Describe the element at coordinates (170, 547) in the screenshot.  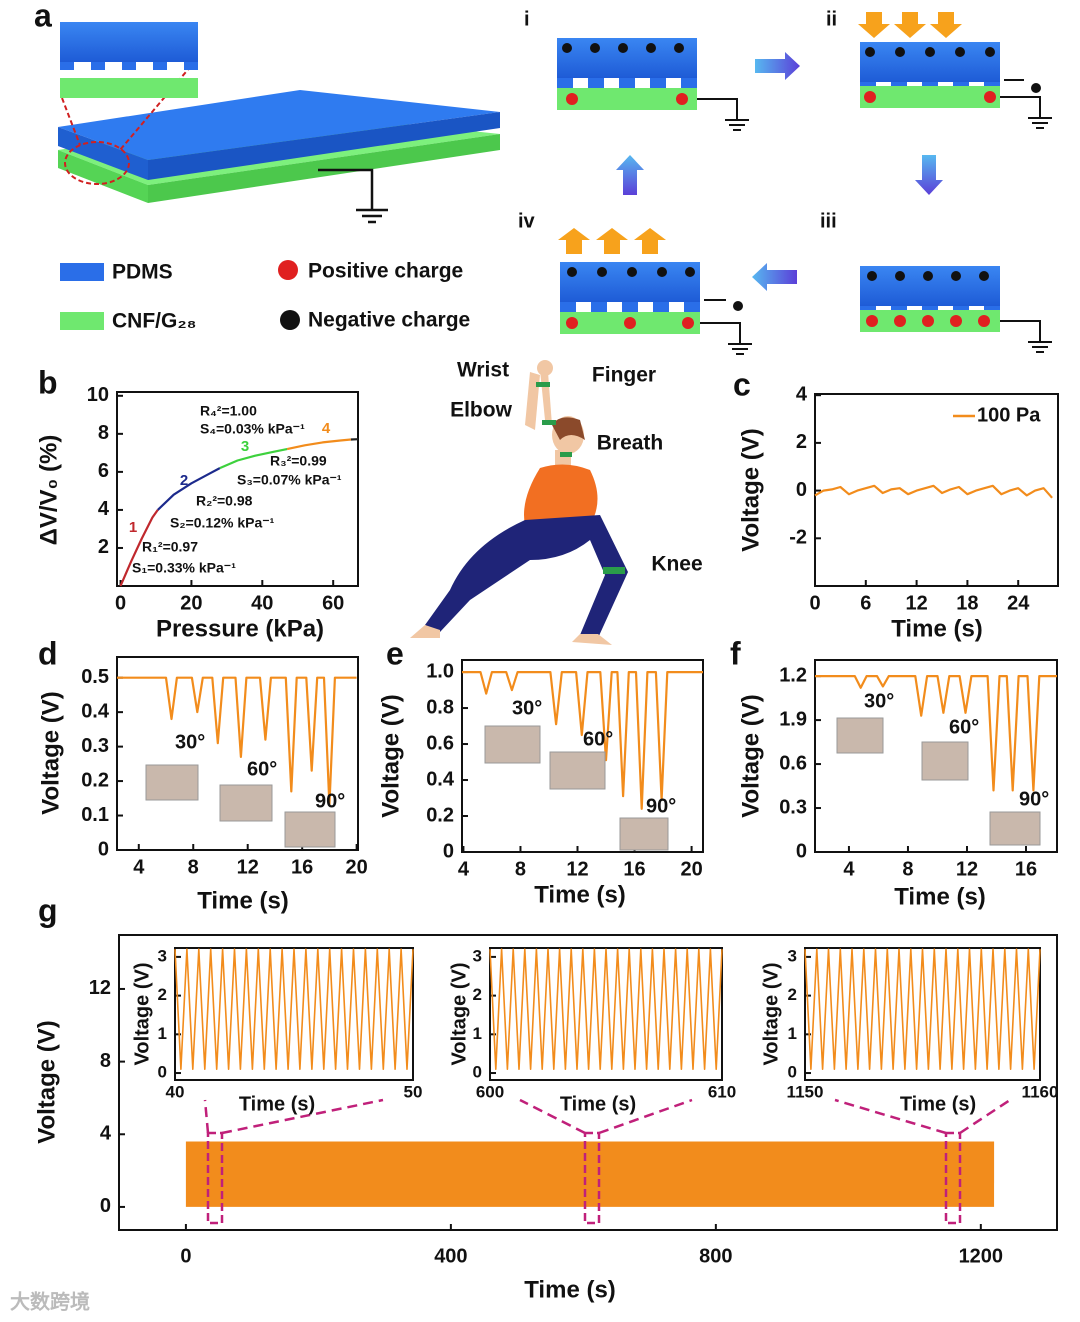
I see `annotation: R₁²=0.97` at that location.